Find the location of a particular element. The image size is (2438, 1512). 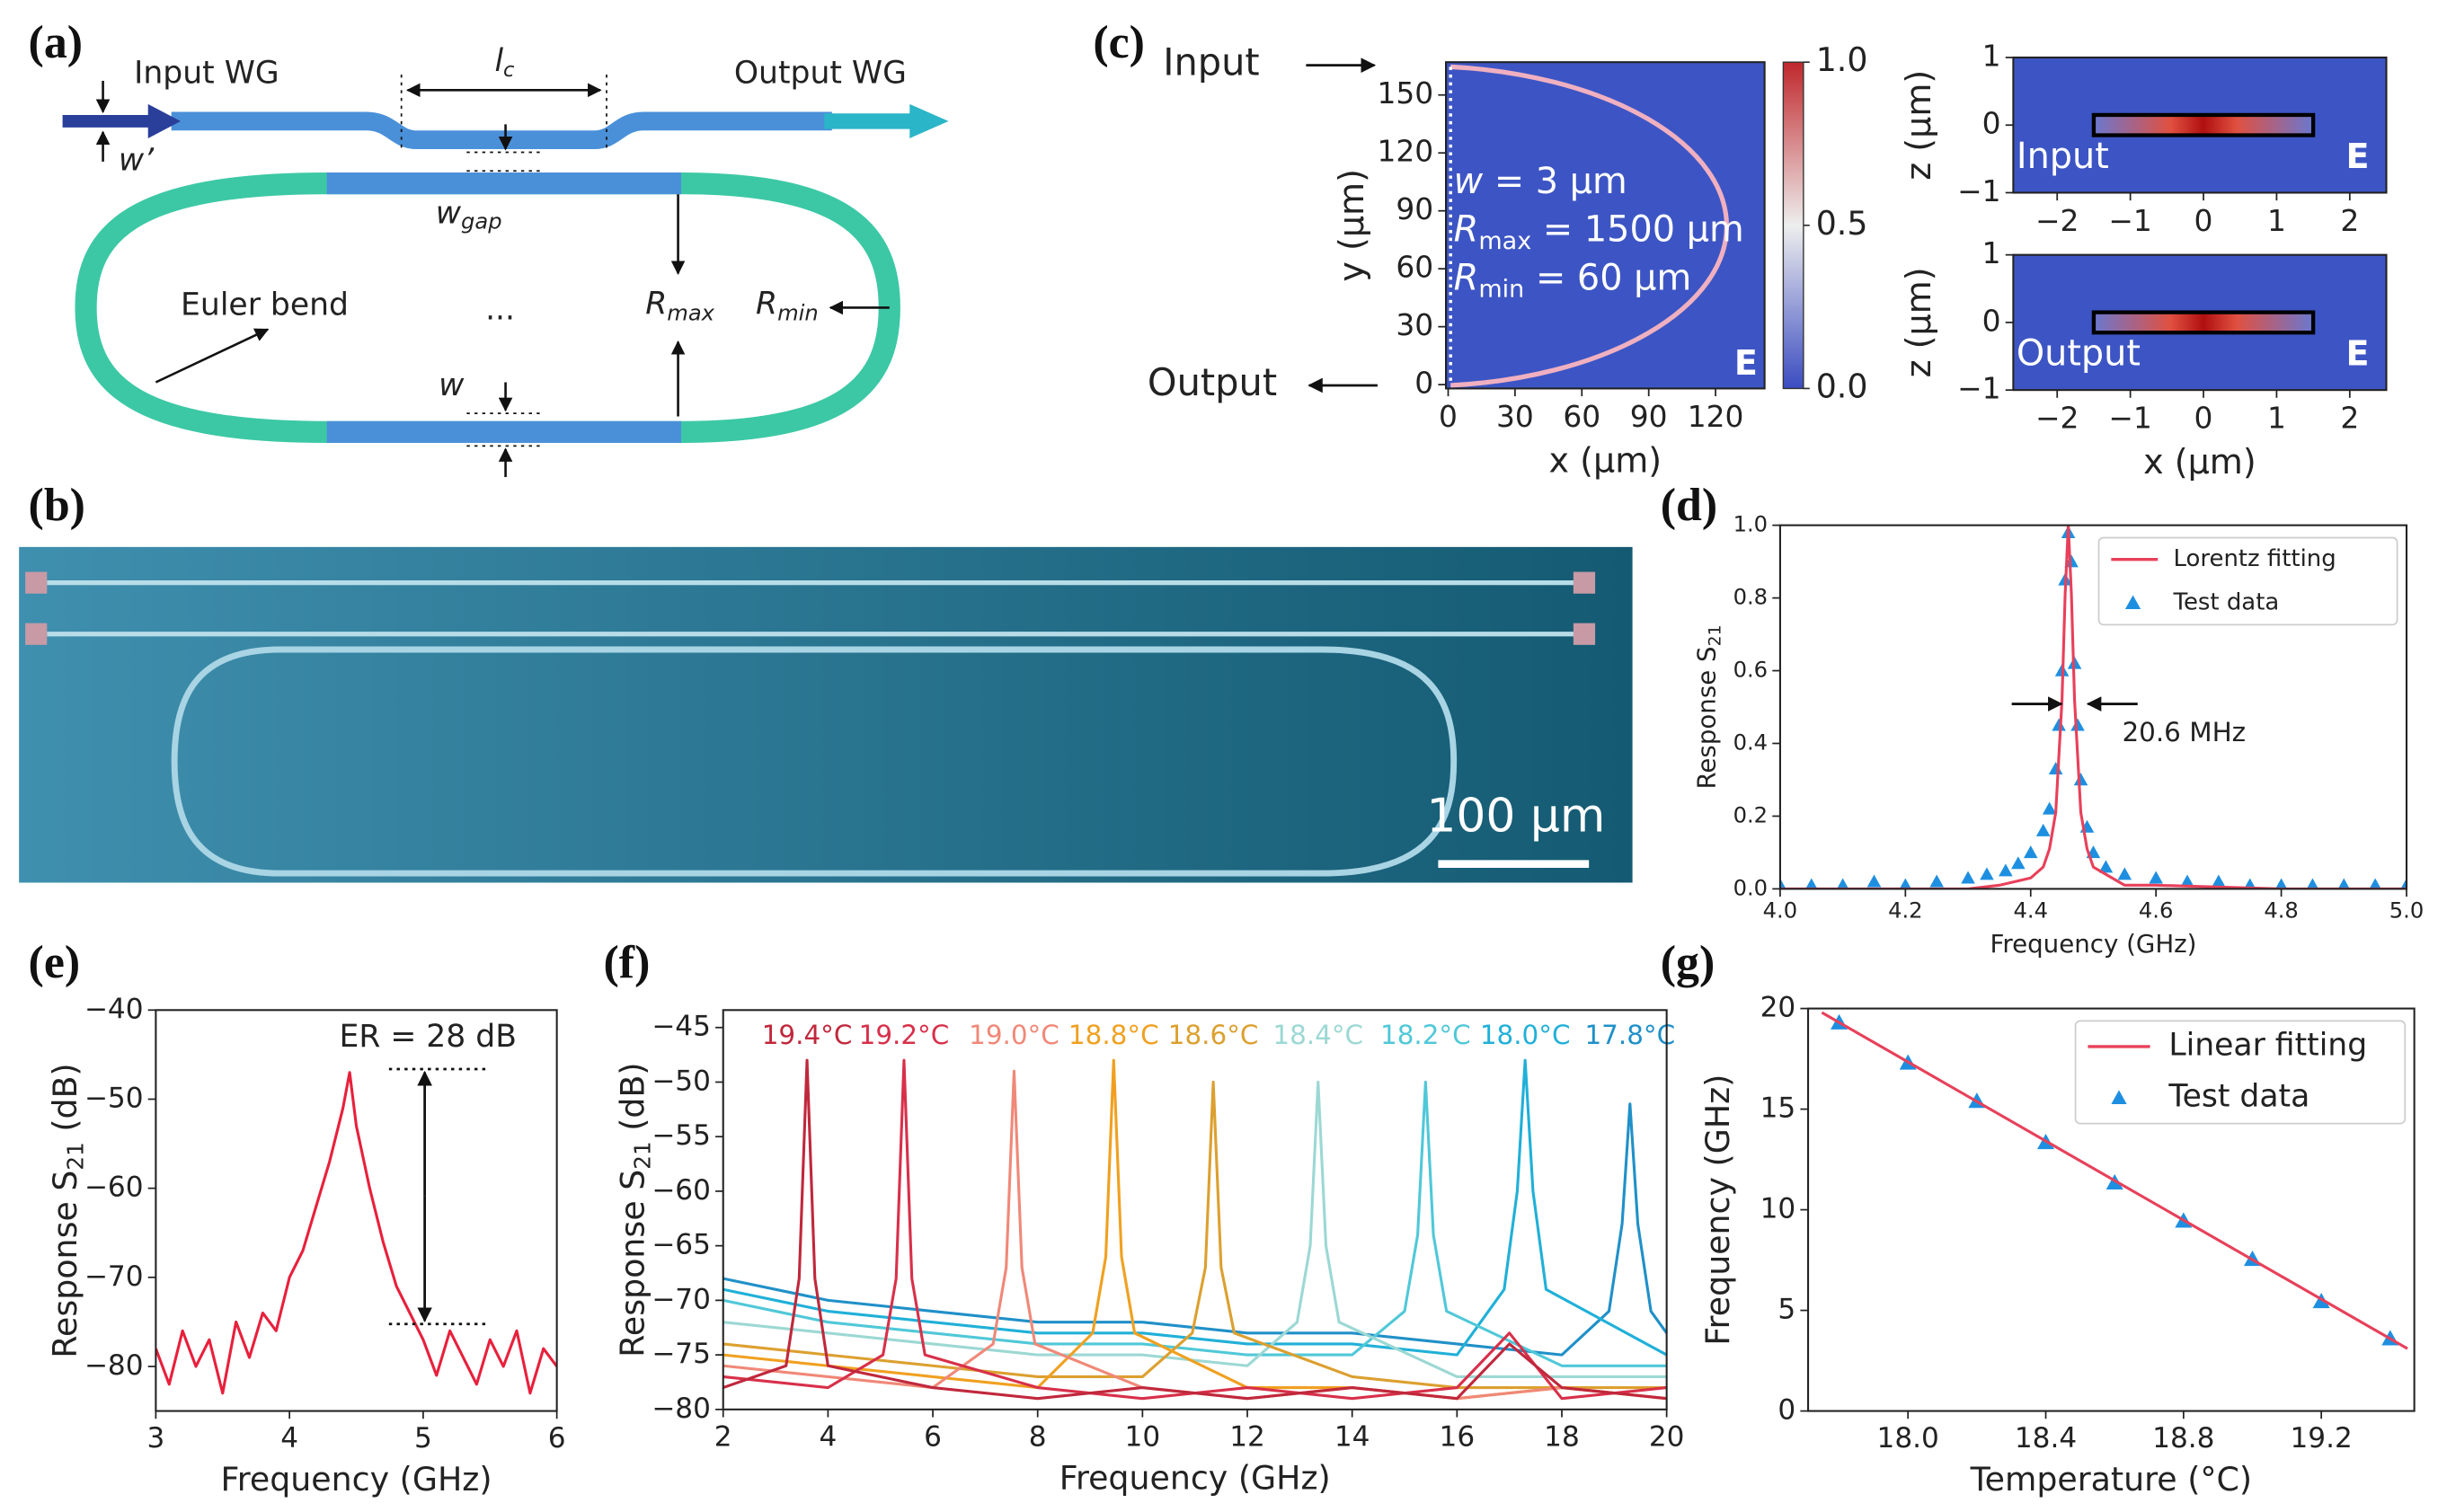

series-label: 17.8°C is located at coordinates (1629, 1035).